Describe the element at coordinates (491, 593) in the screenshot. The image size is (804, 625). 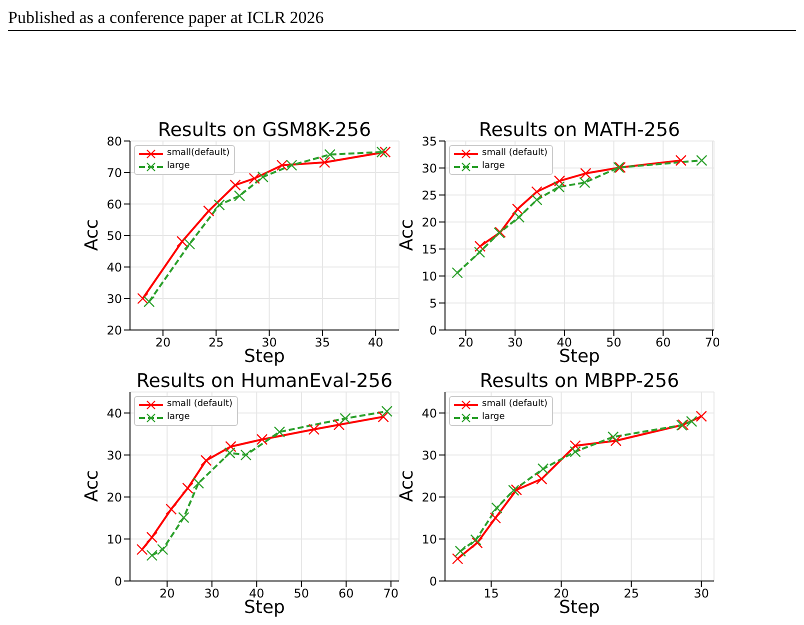
I see `x-tick-label: 15` at that location.